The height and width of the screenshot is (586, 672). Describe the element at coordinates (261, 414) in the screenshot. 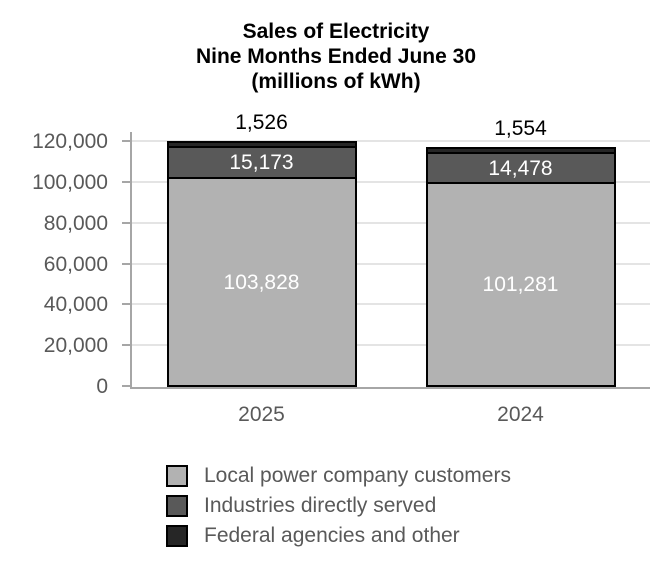

I see `x-axis-category-label: 2025` at that location.